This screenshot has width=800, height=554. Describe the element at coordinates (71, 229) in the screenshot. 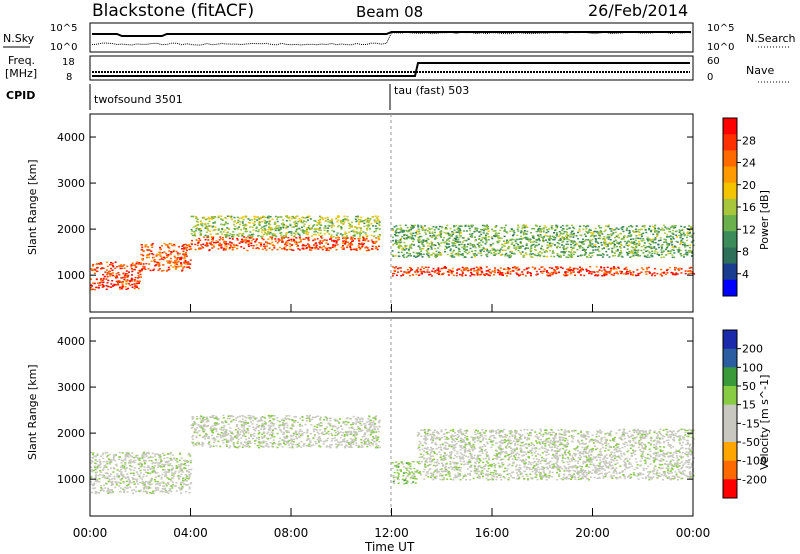

I see `power-ytick-label-1: 2000` at that location.